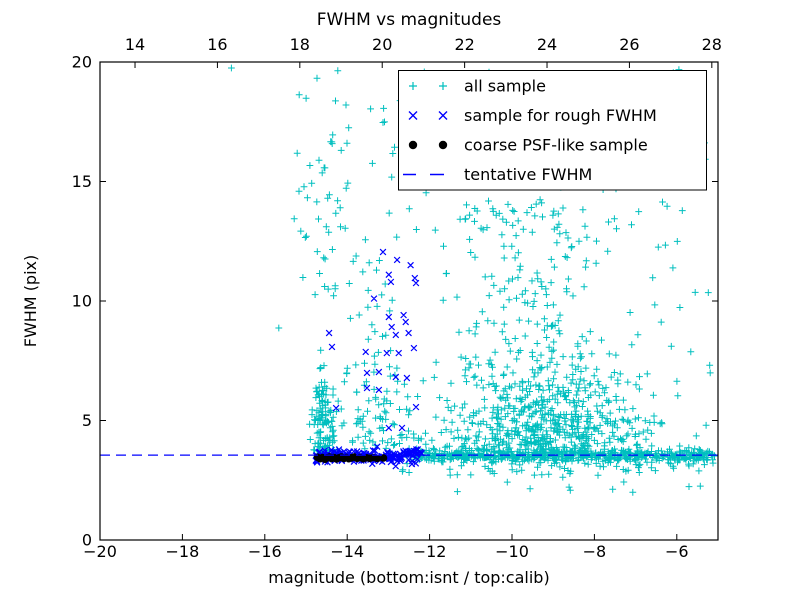 This screenshot has height=600, width=800. I want to click on y-tick-label: 15, so click(82, 181).